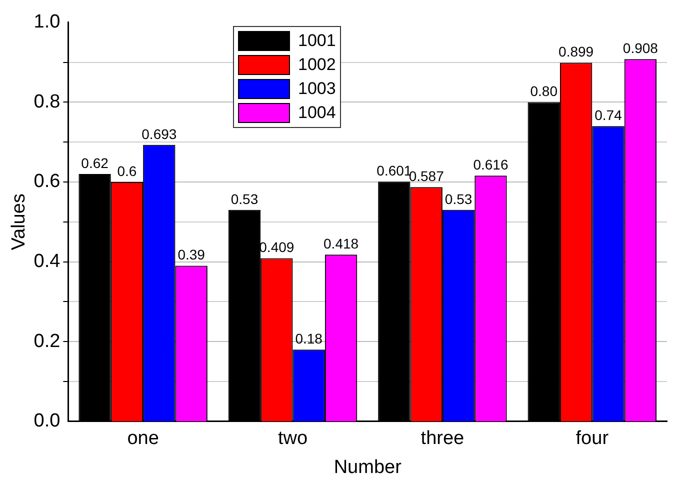  Describe the element at coordinates (159, 134) in the screenshot. I see `data-label: 0.693` at that location.